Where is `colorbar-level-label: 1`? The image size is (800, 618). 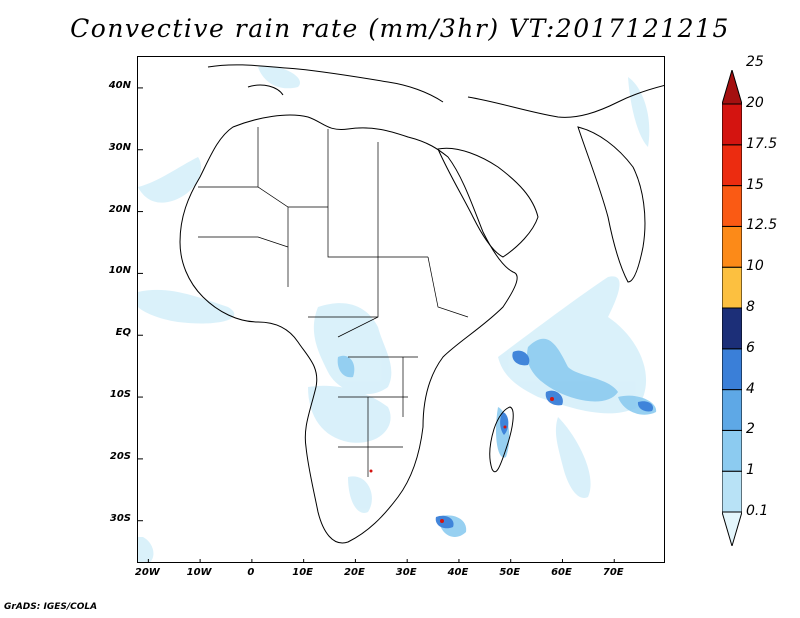
colorbar-level-label: 1 is located at coordinates (750, 470).